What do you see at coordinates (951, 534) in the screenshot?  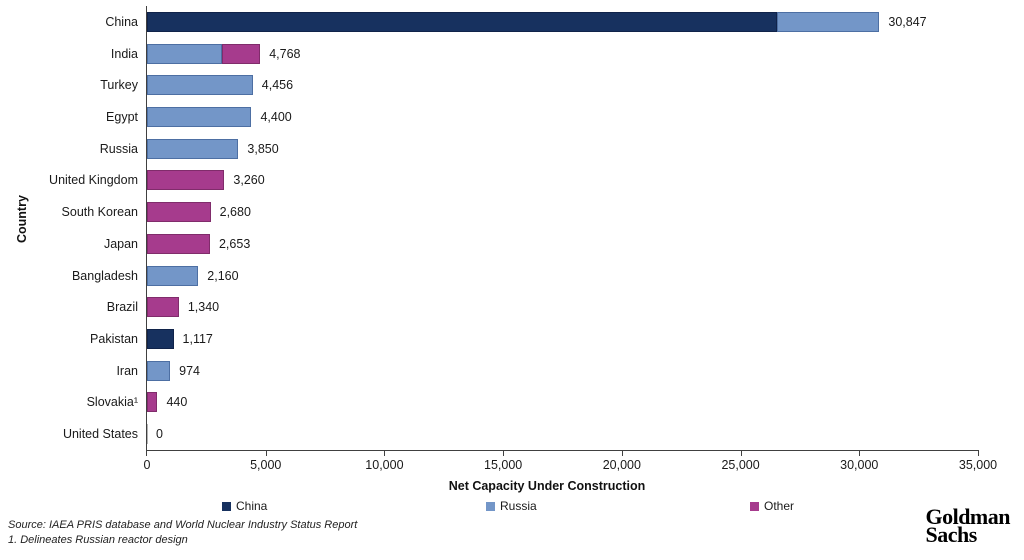 I see `logo-line-2: Sachs` at bounding box center [951, 534].